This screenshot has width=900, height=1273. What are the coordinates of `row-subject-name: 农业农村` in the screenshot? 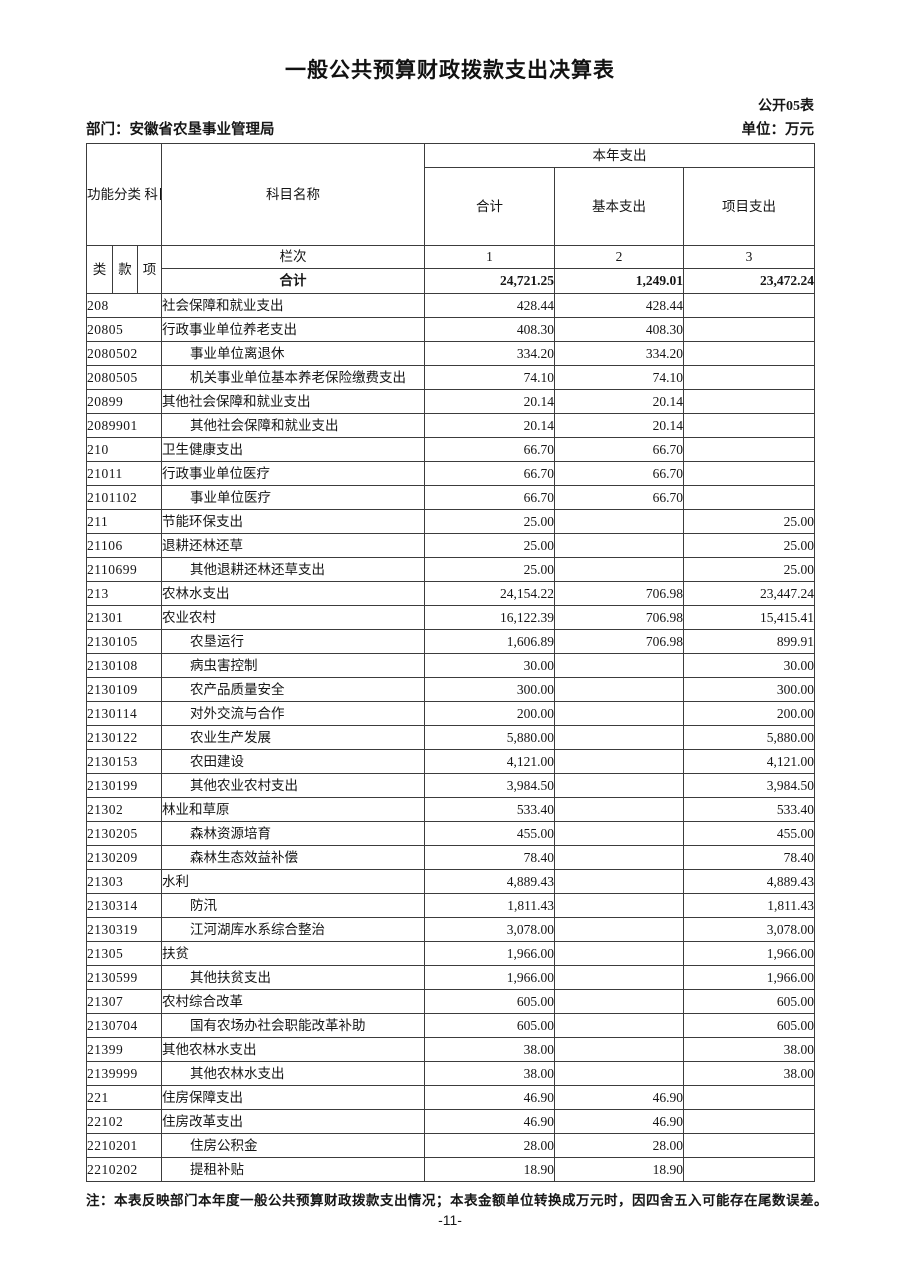 It's located at (293, 617).